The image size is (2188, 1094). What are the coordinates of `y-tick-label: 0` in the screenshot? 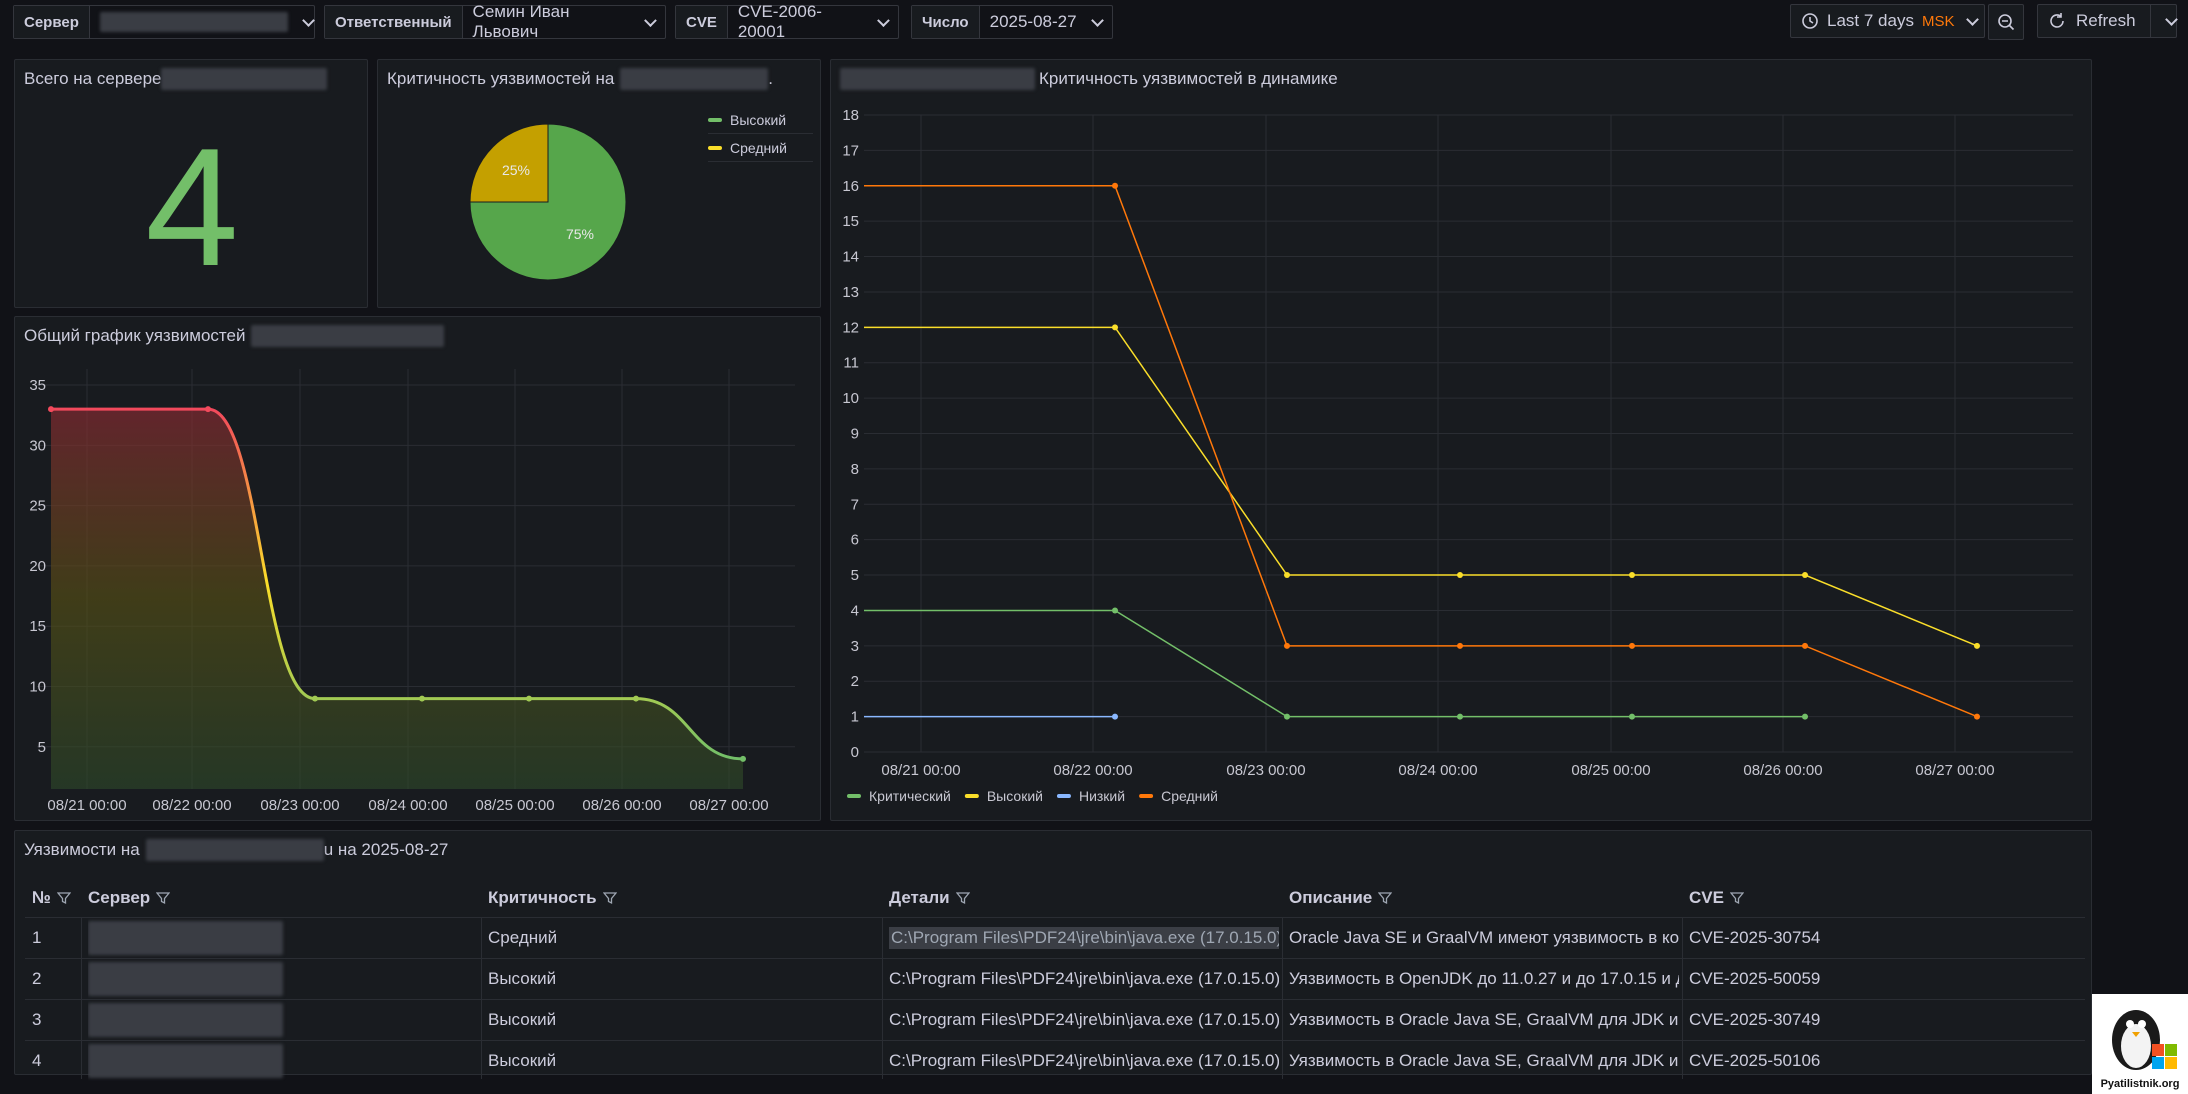 It's located at (855, 752).